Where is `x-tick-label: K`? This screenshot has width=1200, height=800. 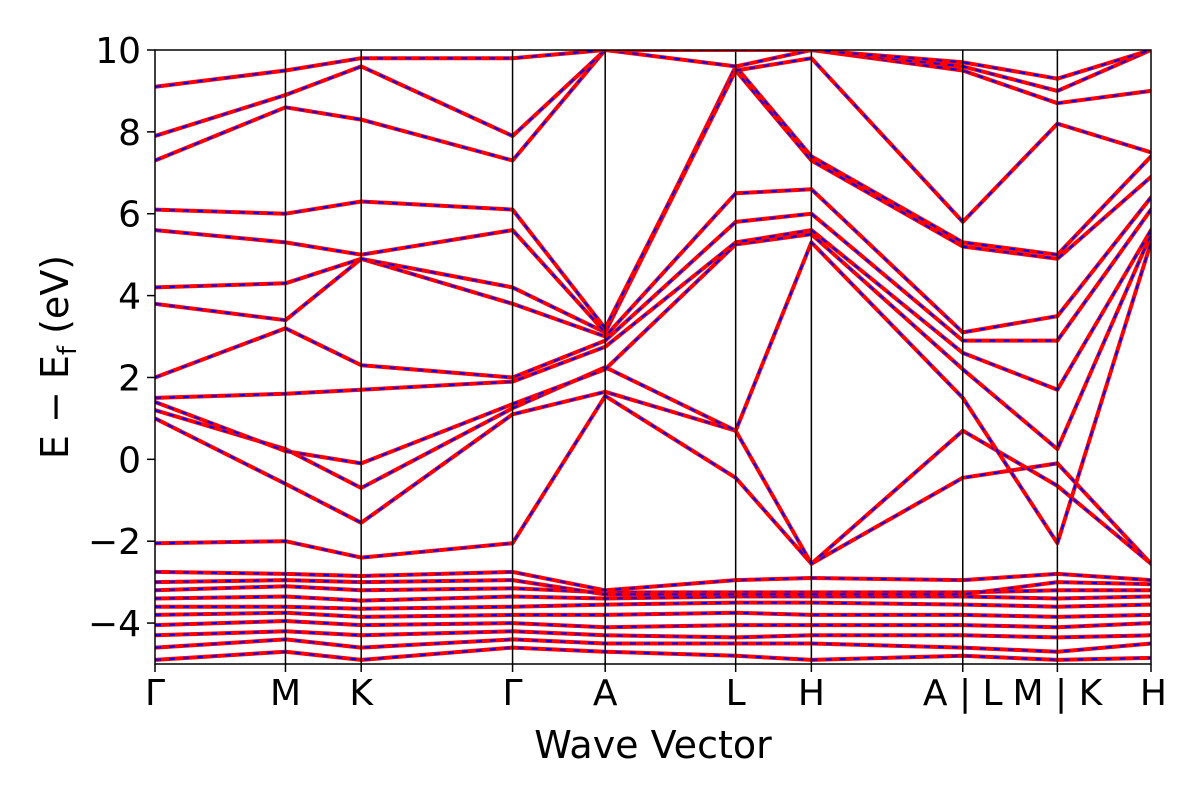 x-tick-label: K is located at coordinates (361, 693).